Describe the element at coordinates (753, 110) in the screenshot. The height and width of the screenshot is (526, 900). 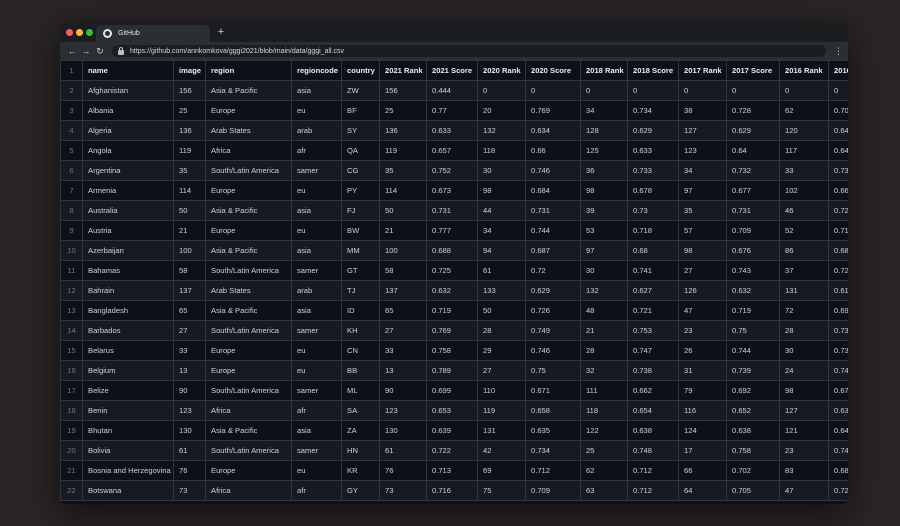
I see `table-cell: 0.728` at that location.